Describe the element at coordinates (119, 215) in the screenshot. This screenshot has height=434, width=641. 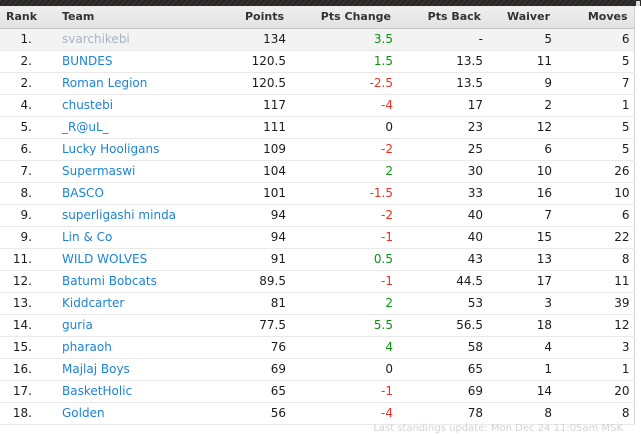
I see `team-link: superligashi minda` at that location.